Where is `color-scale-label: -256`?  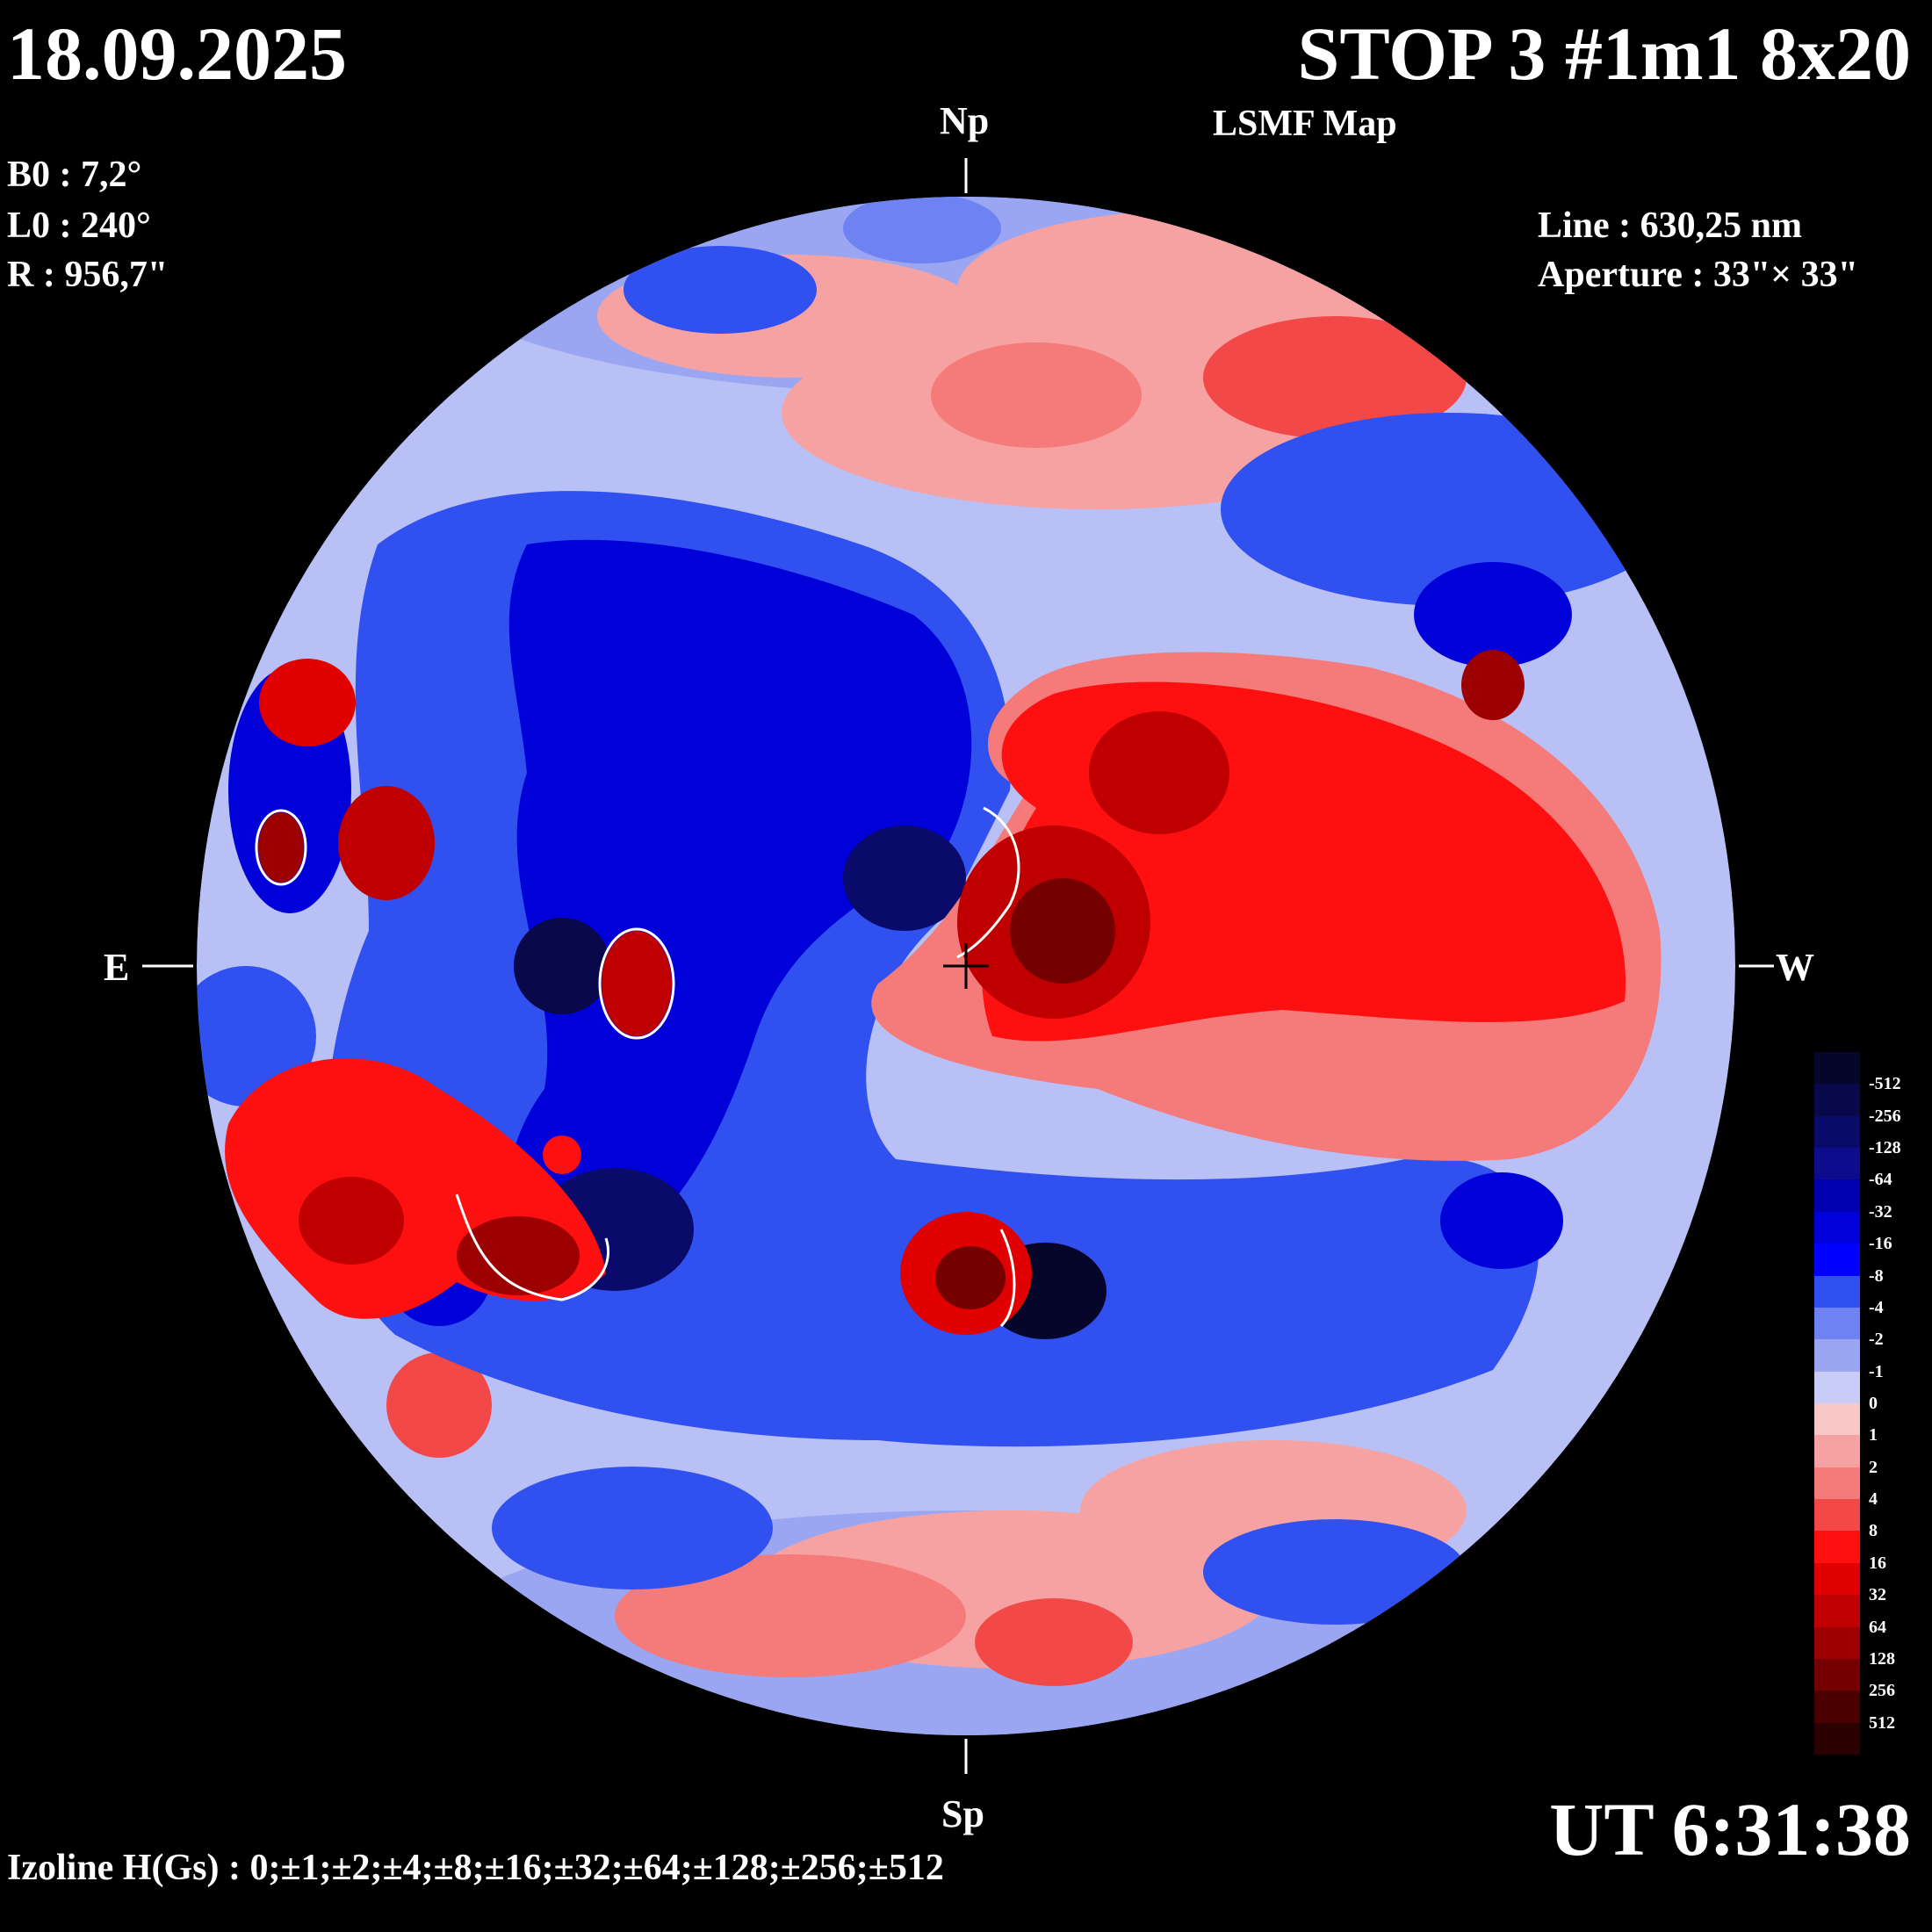 color-scale-label: -256 is located at coordinates (1885, 1116).